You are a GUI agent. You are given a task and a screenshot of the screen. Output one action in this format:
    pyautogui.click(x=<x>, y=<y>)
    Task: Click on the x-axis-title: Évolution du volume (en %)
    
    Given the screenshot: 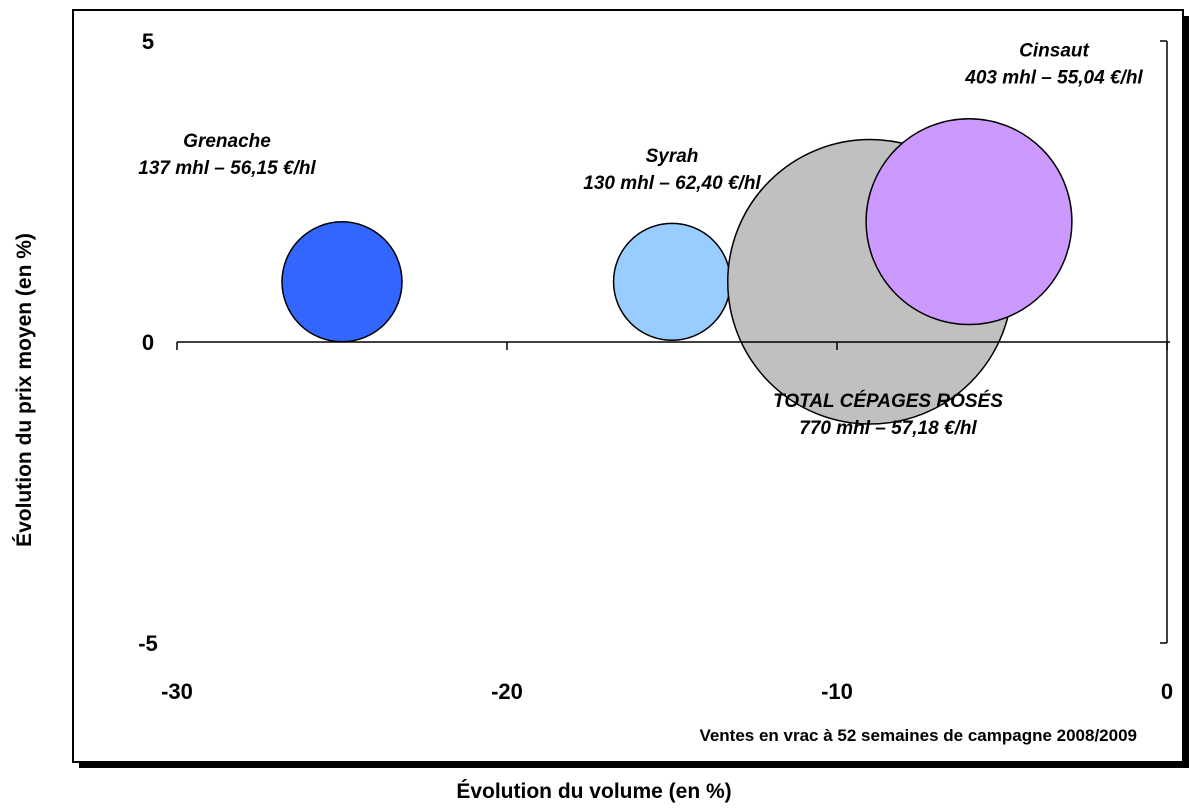 What is the action you would take?
    pyautogui.click(x=593, y=791)
    